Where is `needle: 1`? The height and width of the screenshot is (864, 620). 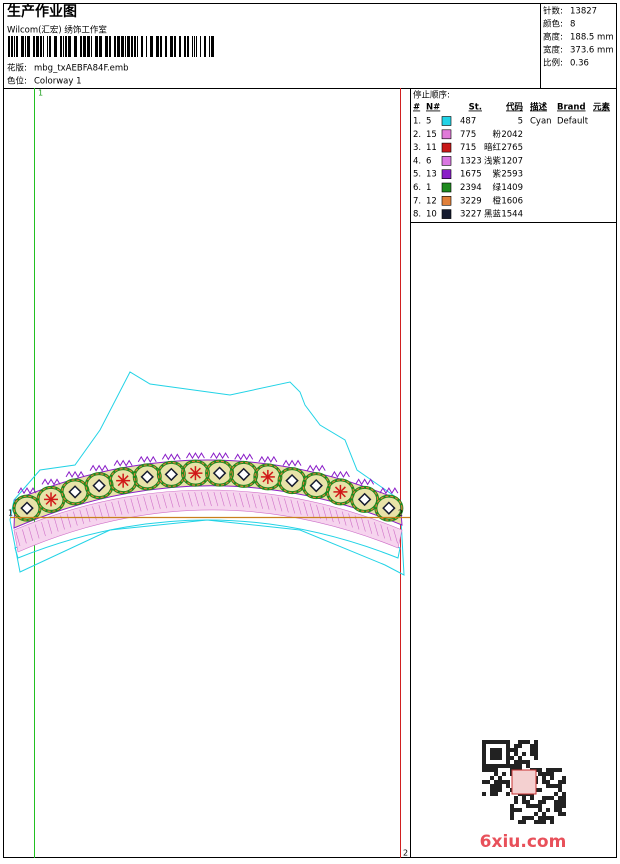
needle: 1 is located at coordinates (428, 188).